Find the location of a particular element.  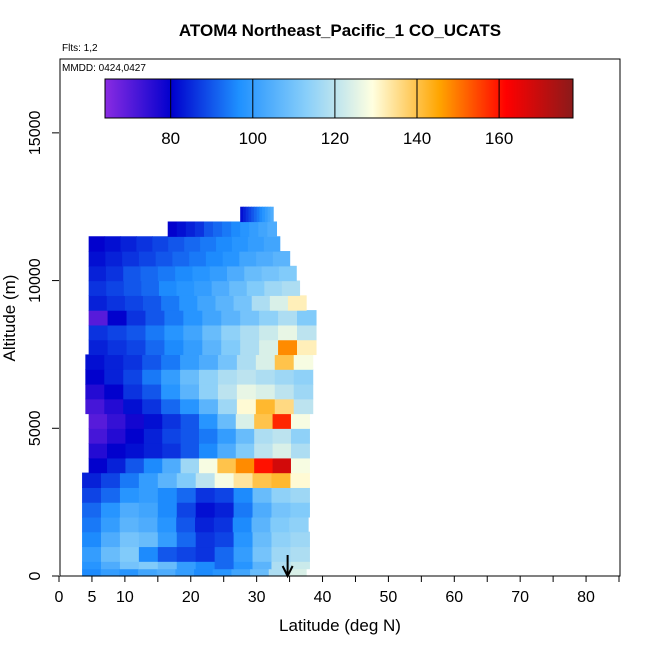

x-axis: 0 5 10 20 30 40 50 60 70 80 is located at coordinates (337, 591).